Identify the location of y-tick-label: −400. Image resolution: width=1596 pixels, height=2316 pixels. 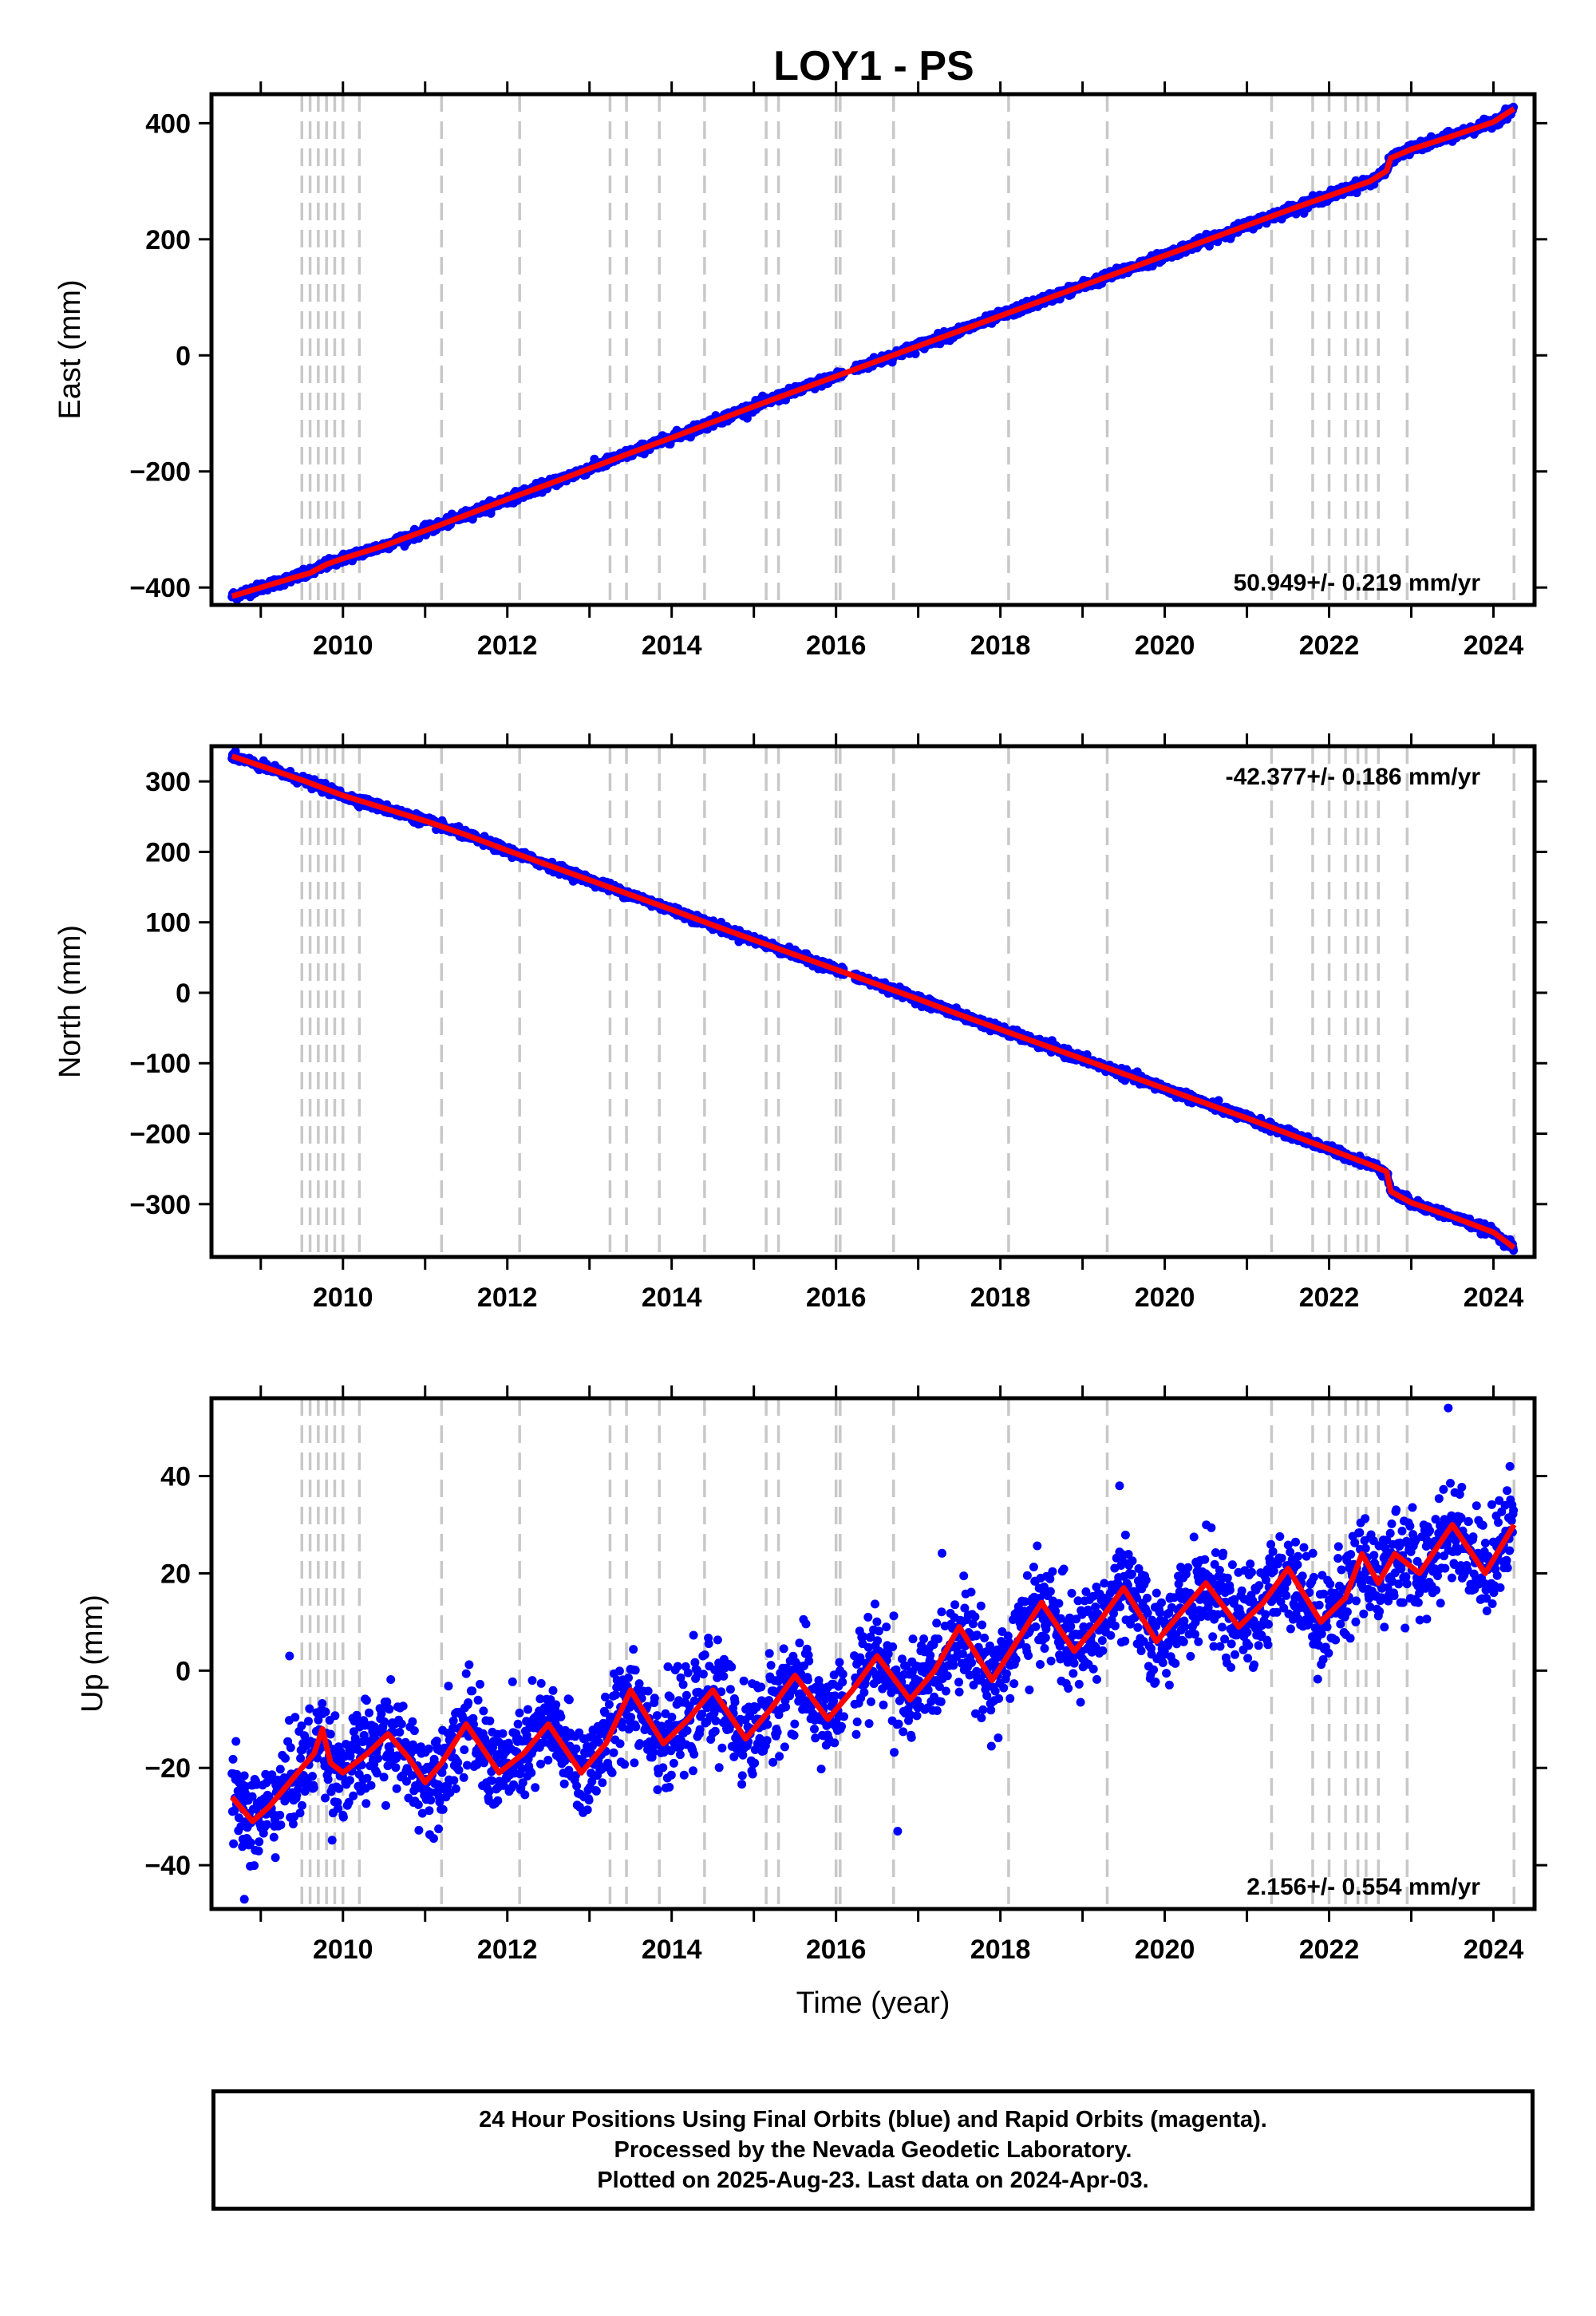
(160, 588).